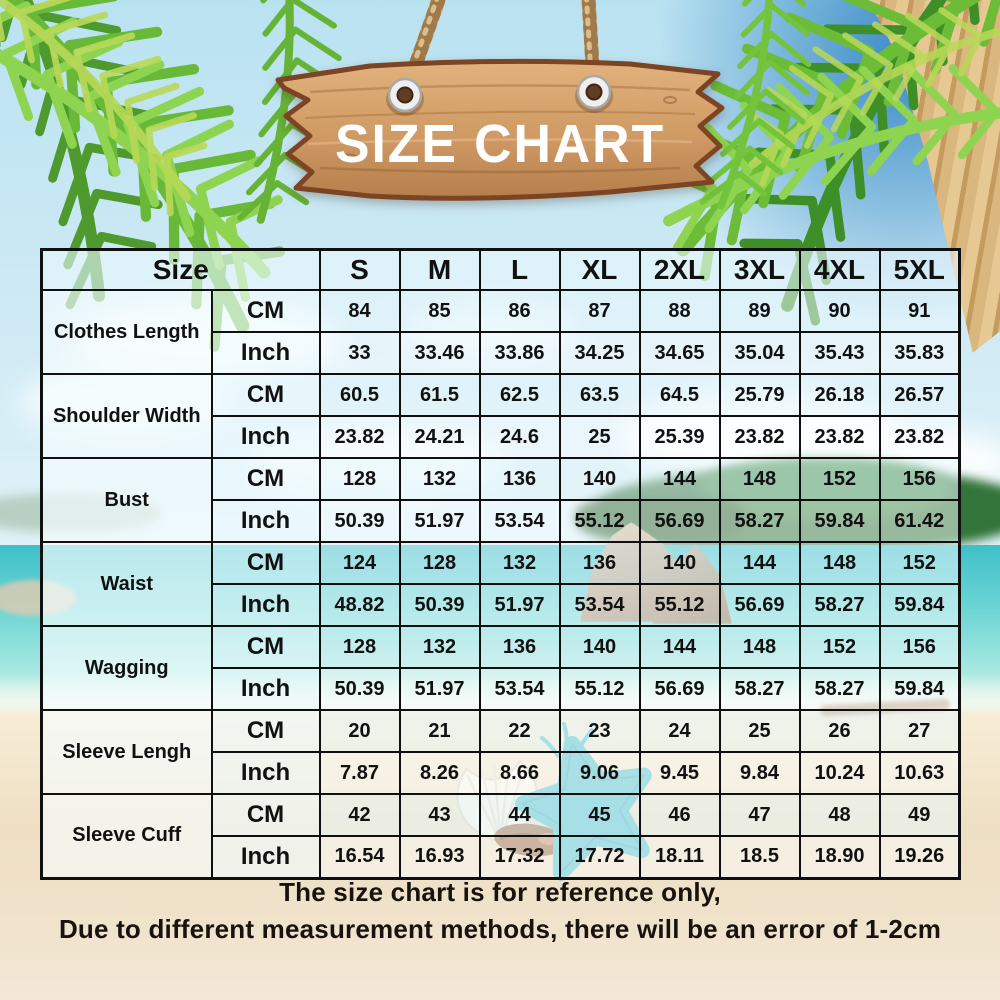  I want to click on value-cell: 152, so click(839, 647).